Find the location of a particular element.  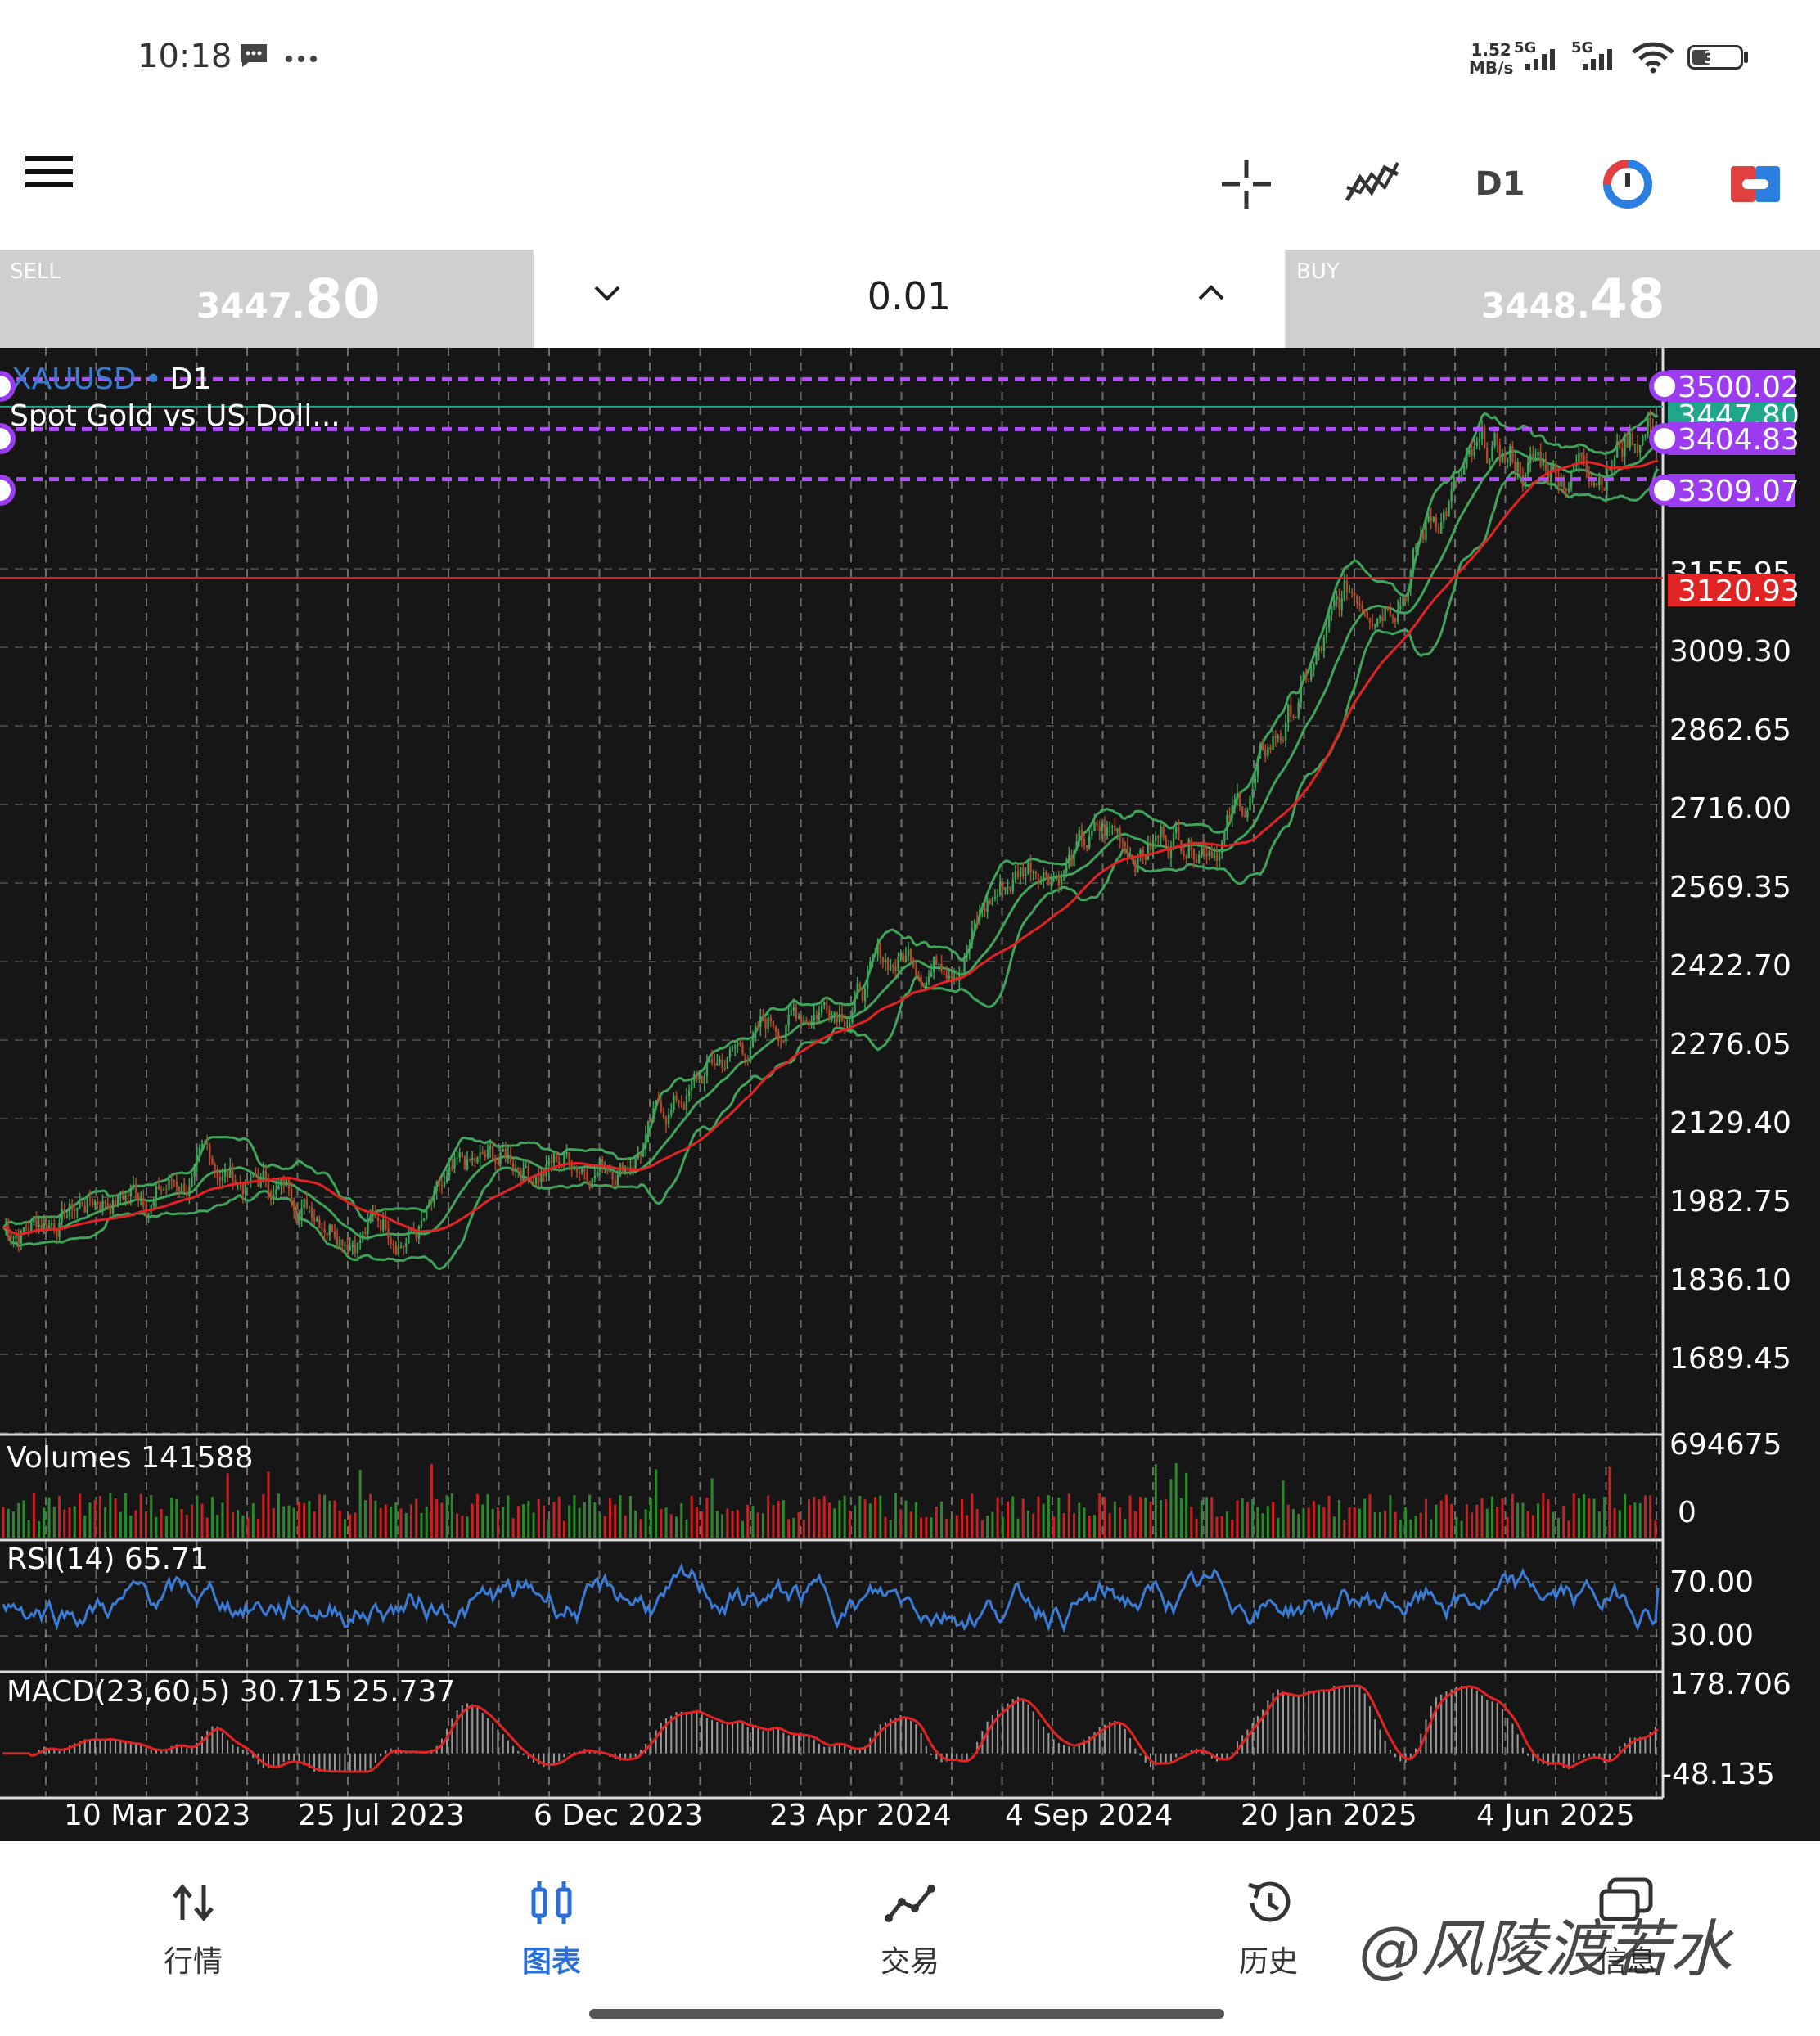

sync-icon is located at coordinates (1628, 184).